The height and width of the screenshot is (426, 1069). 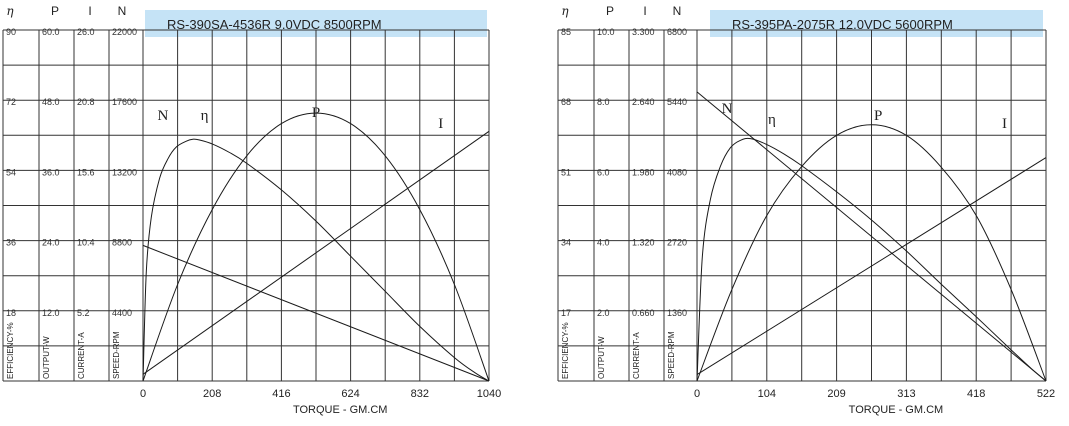 I want to click on right-x-tick: 418, so click(x=976, y=394).